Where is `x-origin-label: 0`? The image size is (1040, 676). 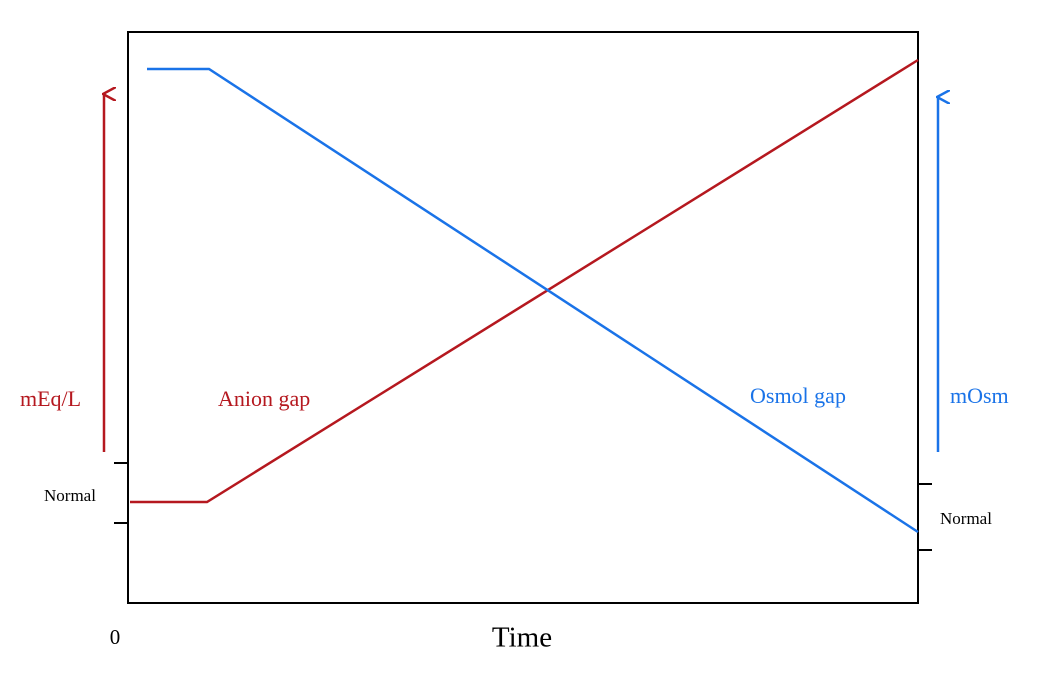
x-origin-label: 0 is located at coordinates (115, 637).